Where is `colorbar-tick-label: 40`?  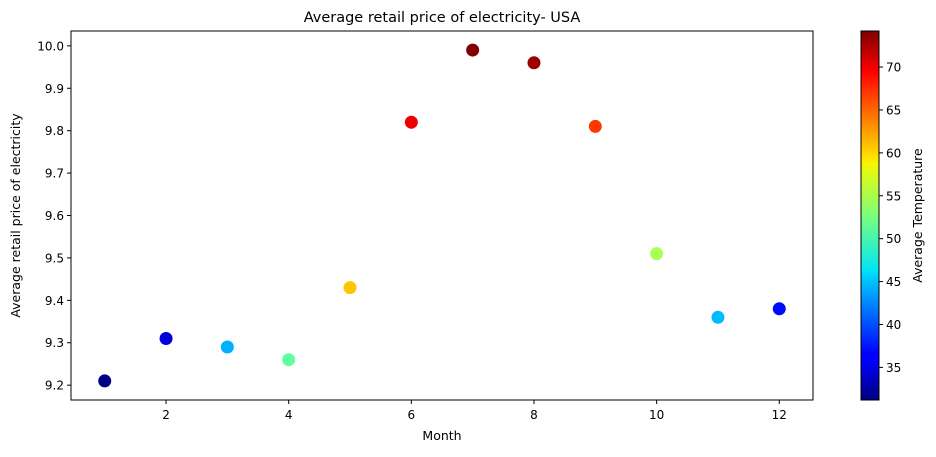 colorbar-tick-label: 40 is located at coordinates (893, 325).